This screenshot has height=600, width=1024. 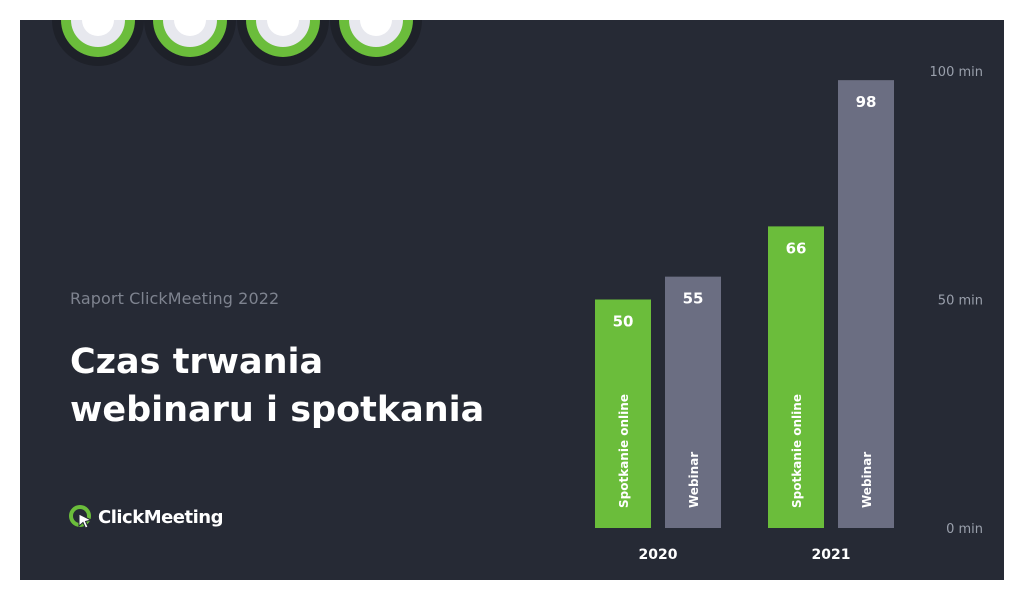 What do you see at coordinates (658, 555) in the screenshot?
I see `x-category-label: 2020` at bounding box center [658, 555].